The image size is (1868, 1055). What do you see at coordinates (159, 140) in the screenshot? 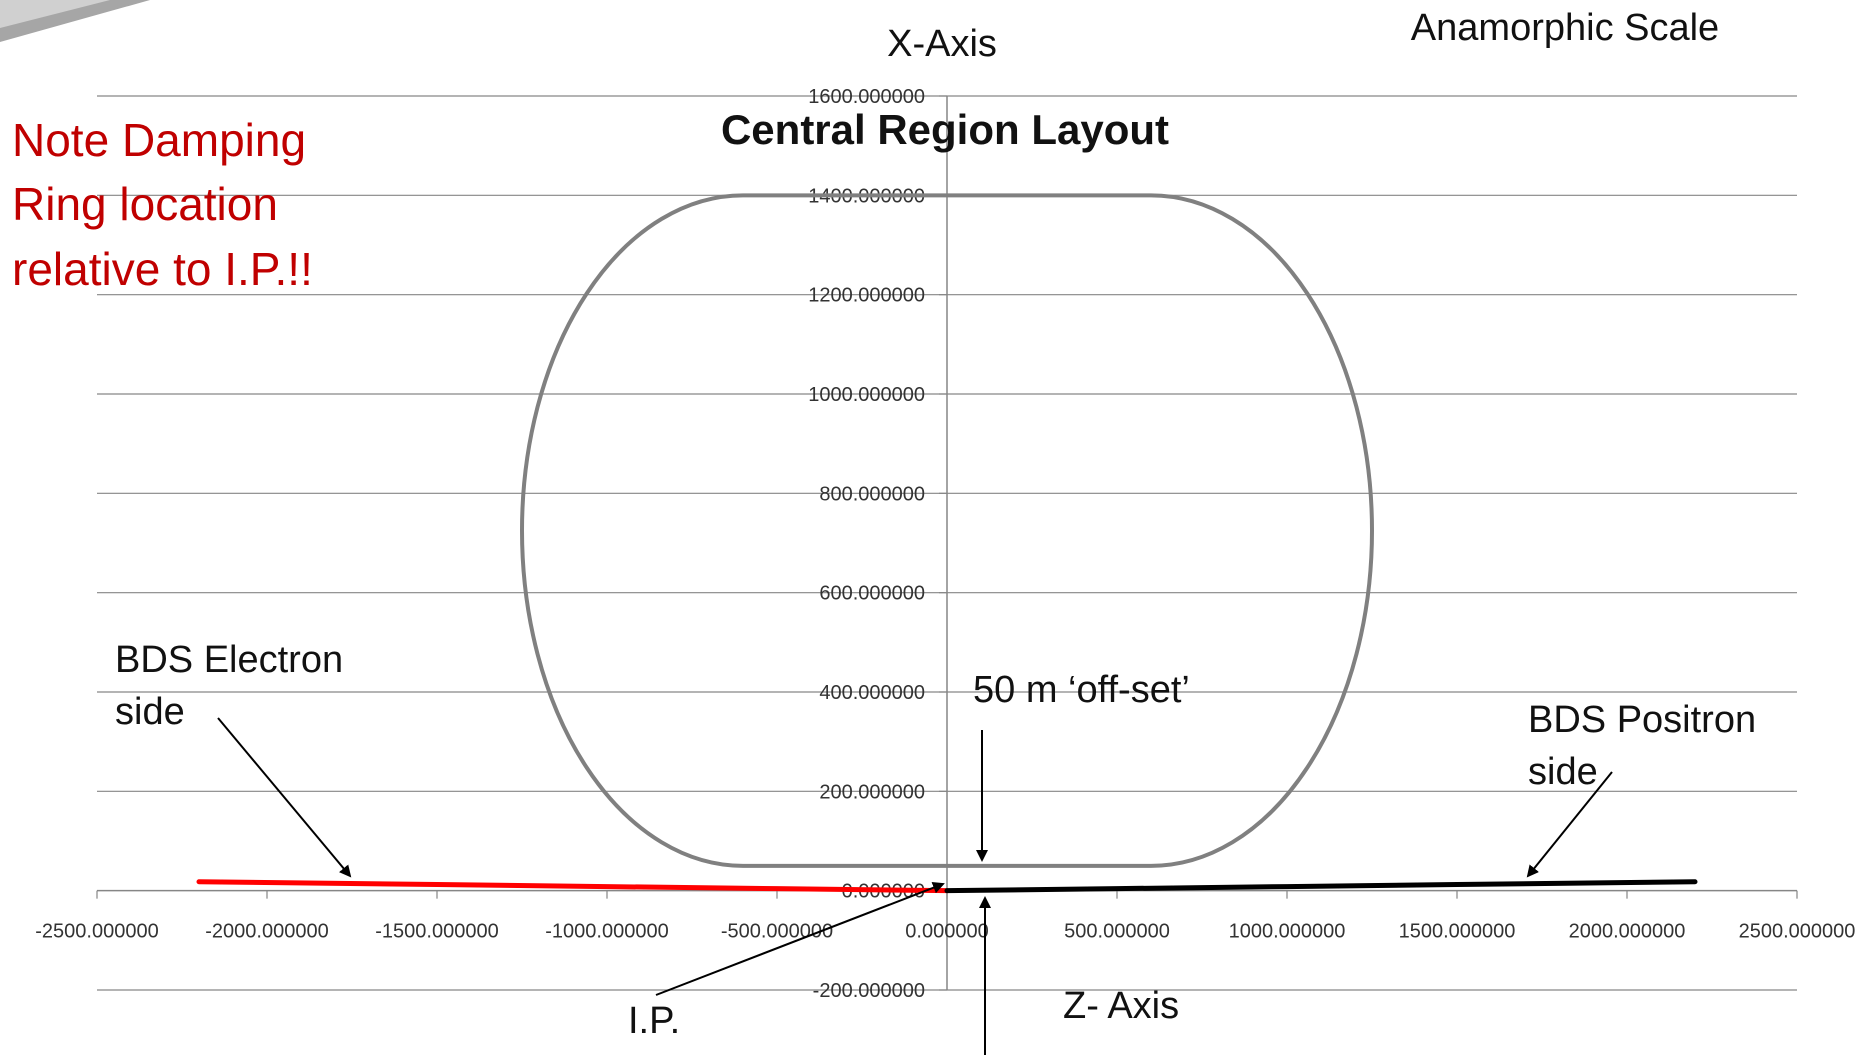
I see `damping-ring-note-line-1: Note Damping` at bounding box center [159, 140].